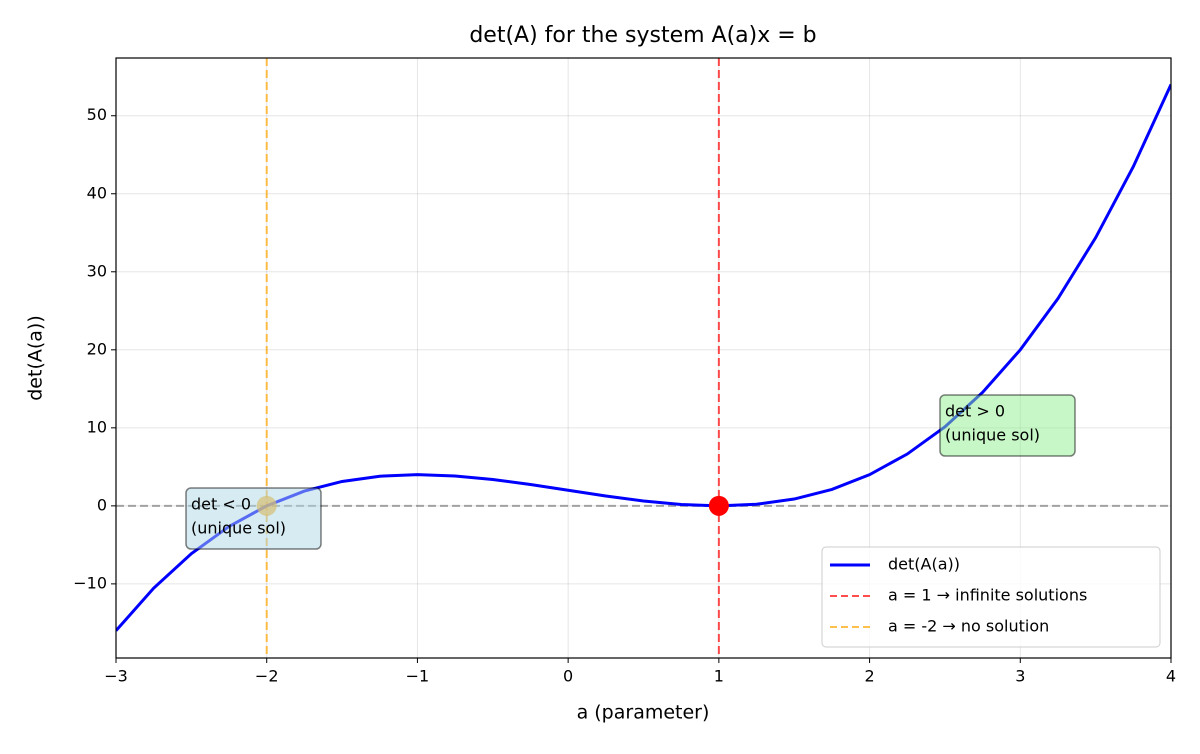  Describe the element at coordinates (869, 676) in the screenshot. I see `x-tick-label: 2` at that location.